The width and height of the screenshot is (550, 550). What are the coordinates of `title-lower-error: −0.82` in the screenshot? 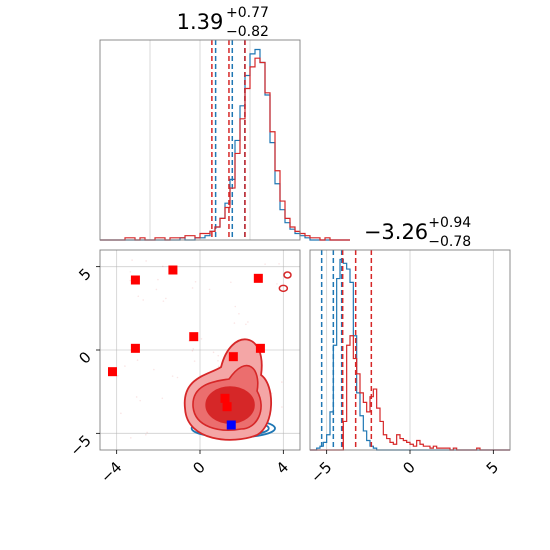 It's located at (247, 32).